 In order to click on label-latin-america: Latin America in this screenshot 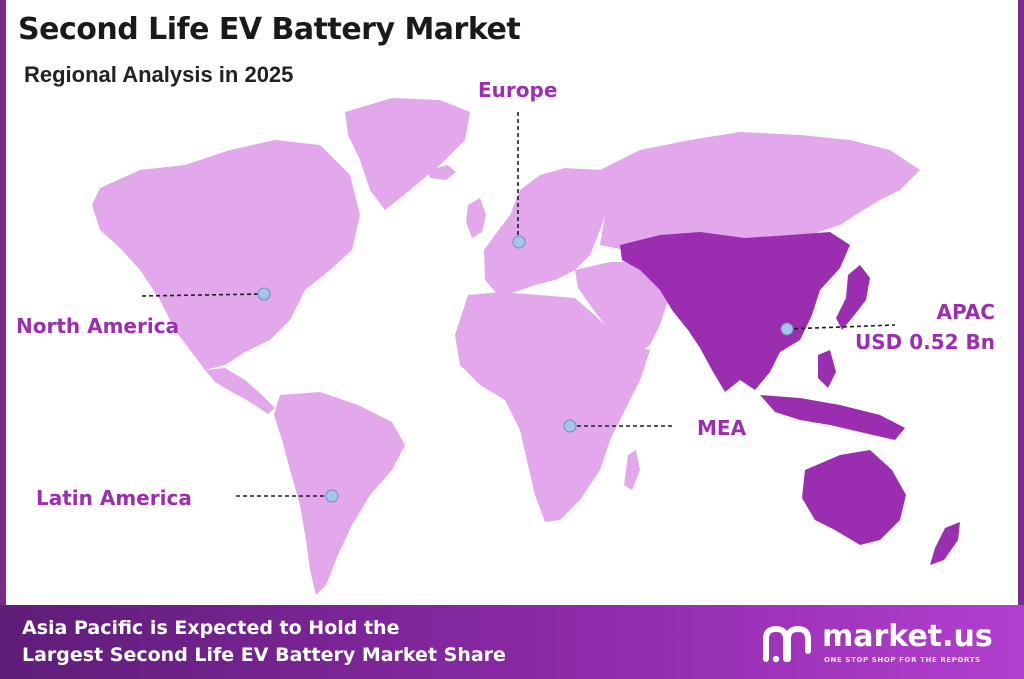, I will do `click(114, 498)`.